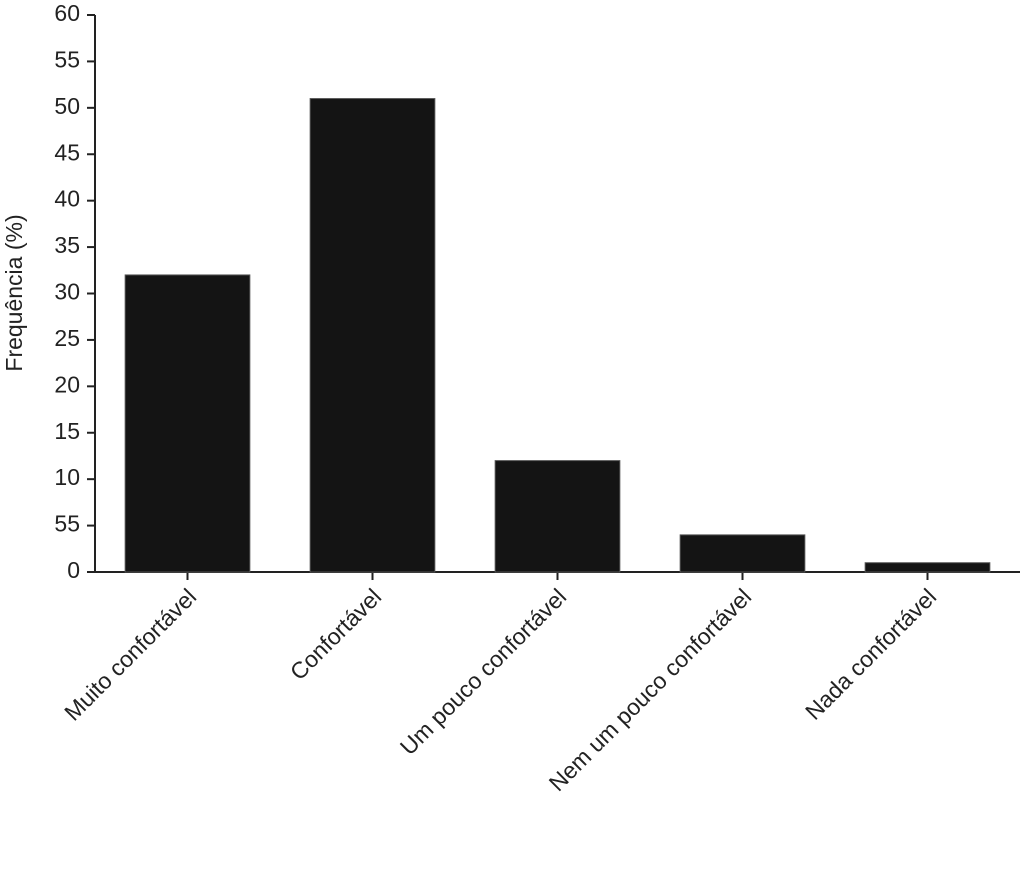  I want to click on y-tick-label: 25, so click(67, 338).